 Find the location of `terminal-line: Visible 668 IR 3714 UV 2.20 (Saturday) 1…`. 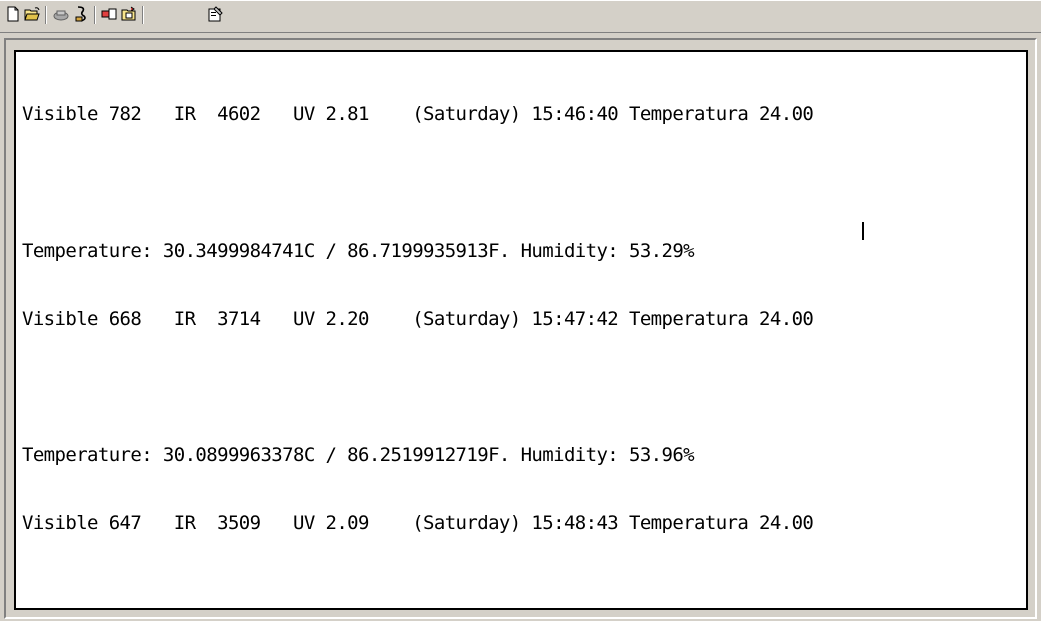

terminal-line: Visible 668 IR 3714 UV 2.20 (Saturday) 1… is located at coordinates (418, 318).